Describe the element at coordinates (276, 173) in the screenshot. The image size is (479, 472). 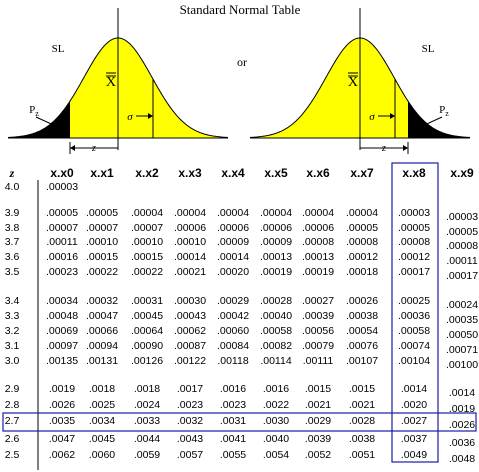
I see `column-header: x.x5` at that location.